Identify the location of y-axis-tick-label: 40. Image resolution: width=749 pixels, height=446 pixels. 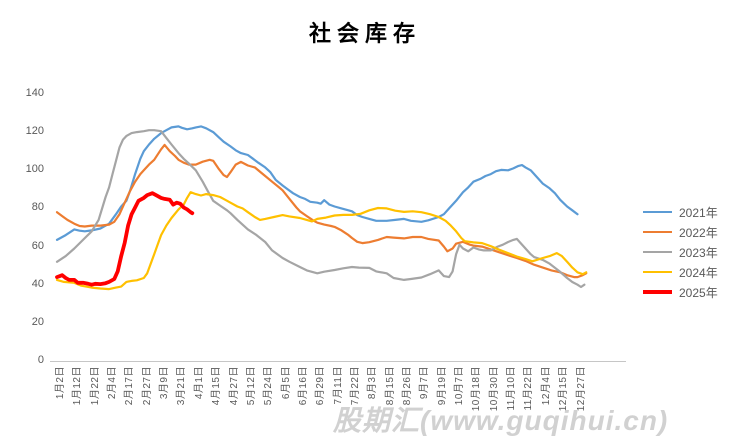
(37, 283).